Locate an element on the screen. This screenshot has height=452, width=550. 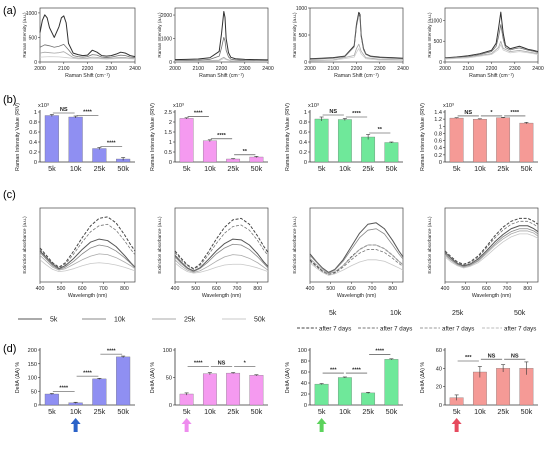
y-tick-label: 20 is located at coordinates (439, 388).